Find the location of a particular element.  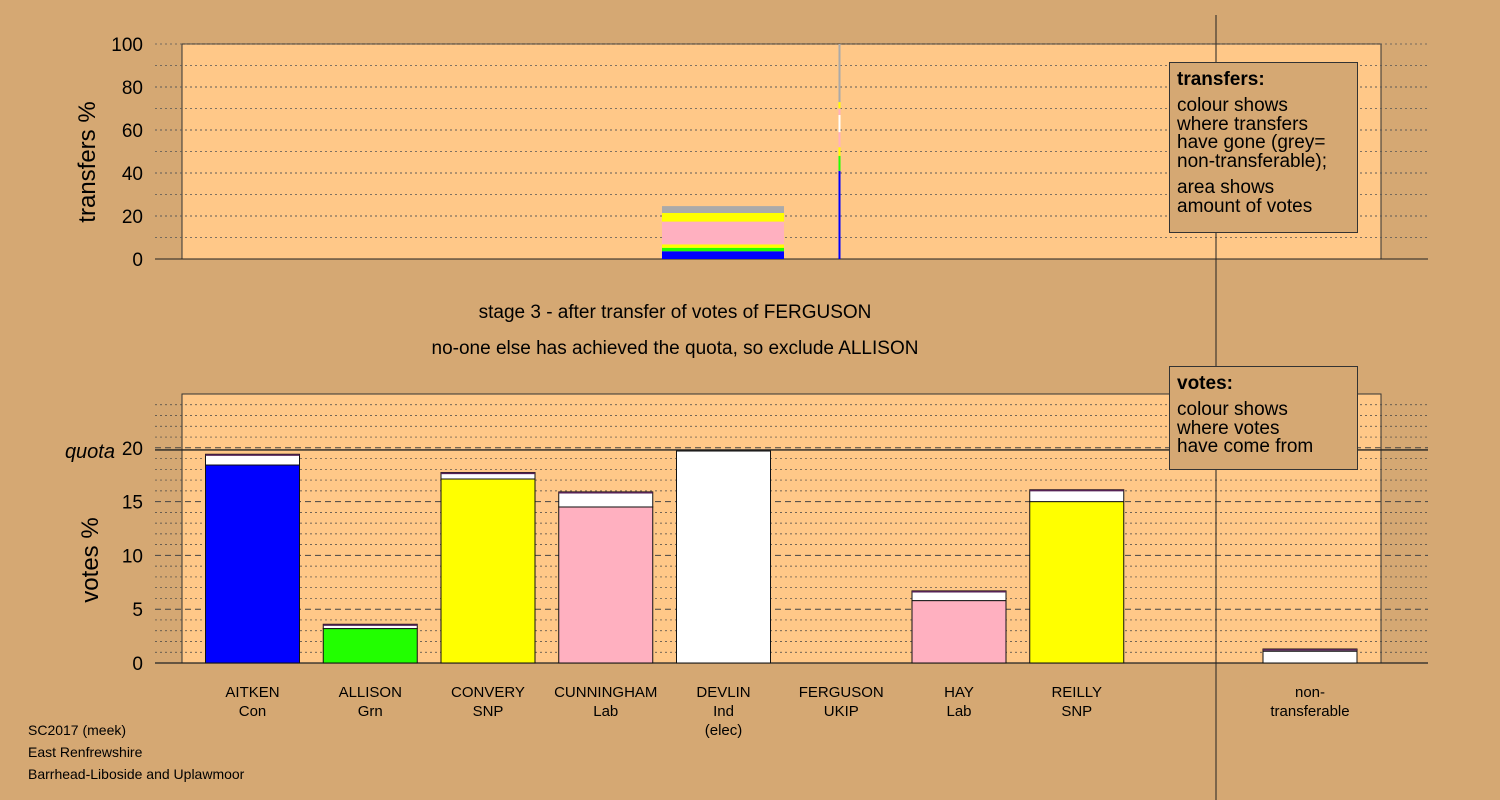

candidate-party-label: Con is located at coordinates (253, 711).